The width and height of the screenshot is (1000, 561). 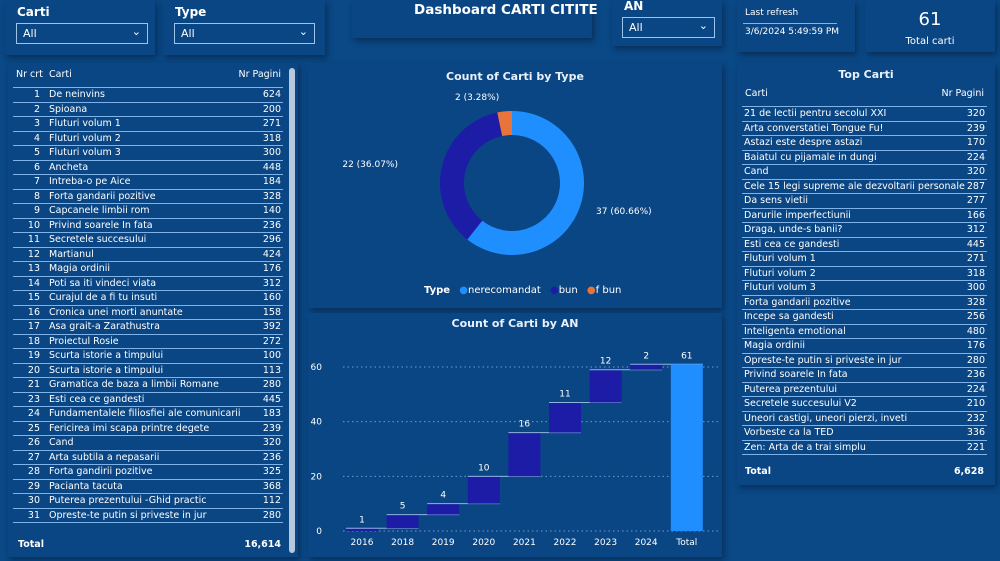 What do you see at coordinates (686, 447) in the screenshot?
I see `bar-Total` at bounding box center [686, 447].